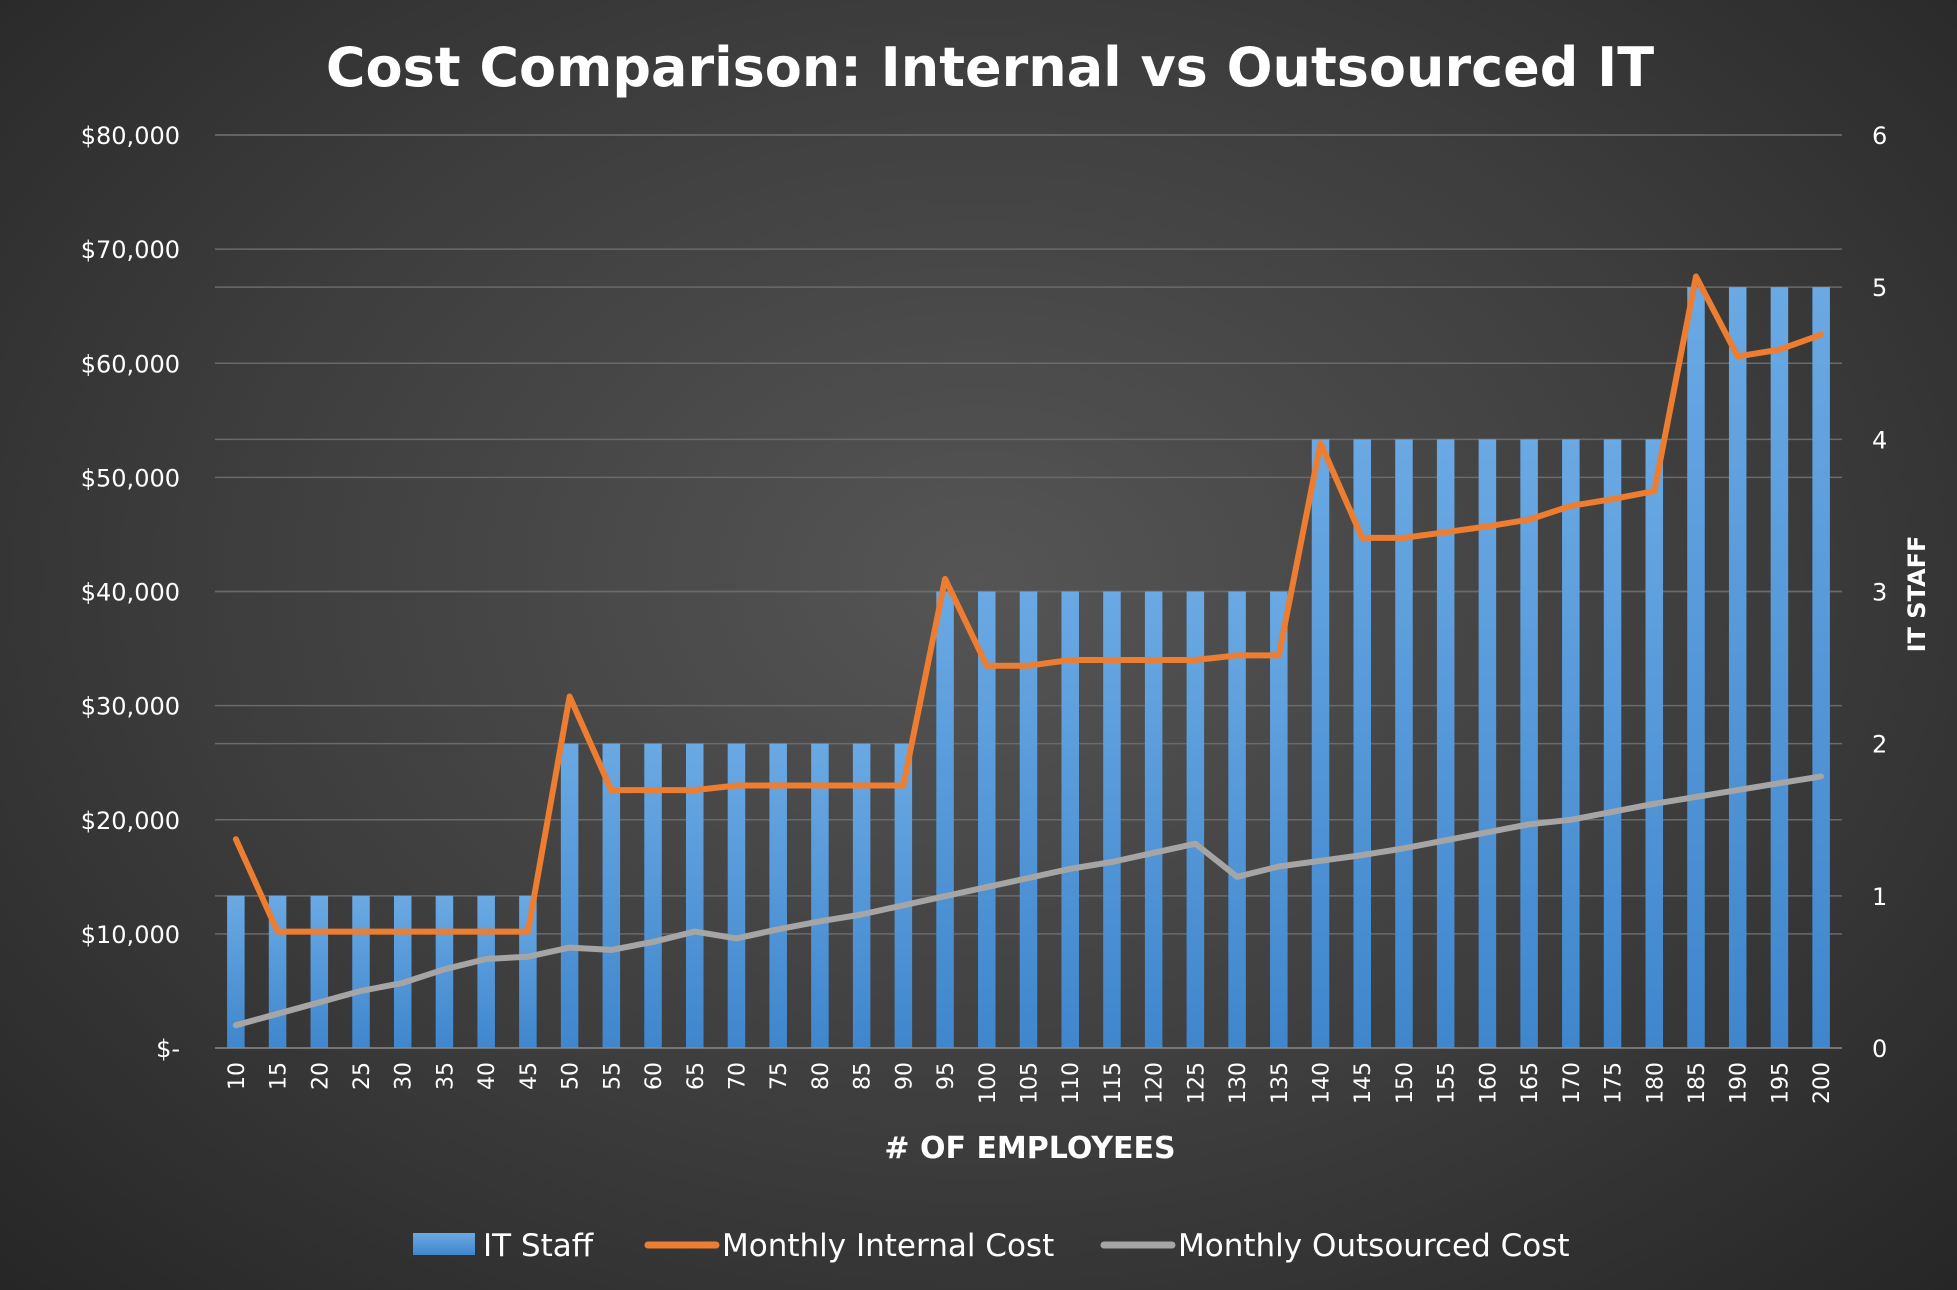  Describe the element at coordinates (1374, 1246) in the screenshot. I see `legend-label: Monthly Outsourced Cost` at that location.